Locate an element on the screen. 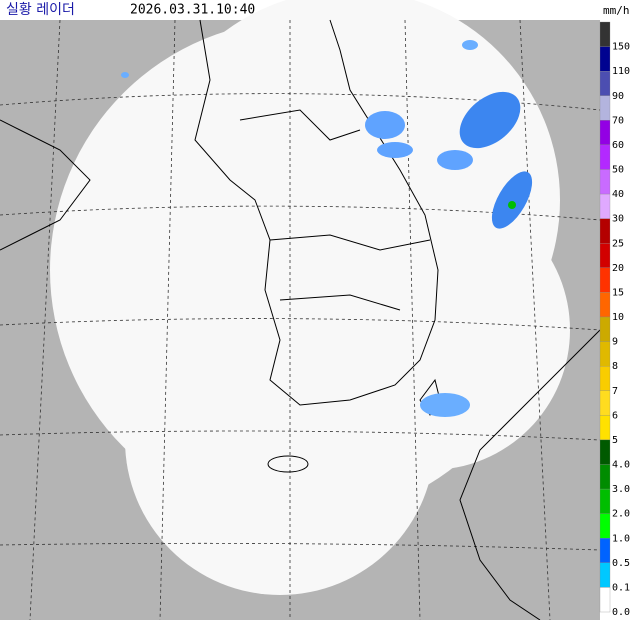  legend-label: 8 is located at coordinates (615, 366).